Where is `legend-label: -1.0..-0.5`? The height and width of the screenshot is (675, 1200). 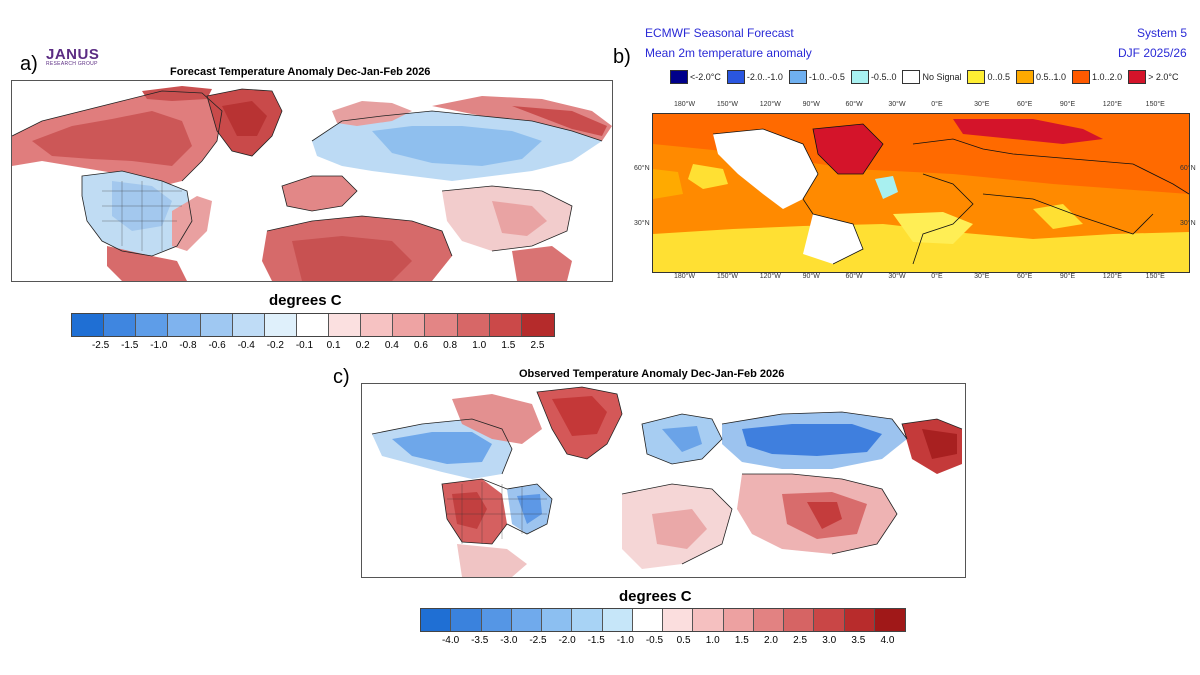
legend-label: -1.0..-0.5 is located at coordinates (826, 77).